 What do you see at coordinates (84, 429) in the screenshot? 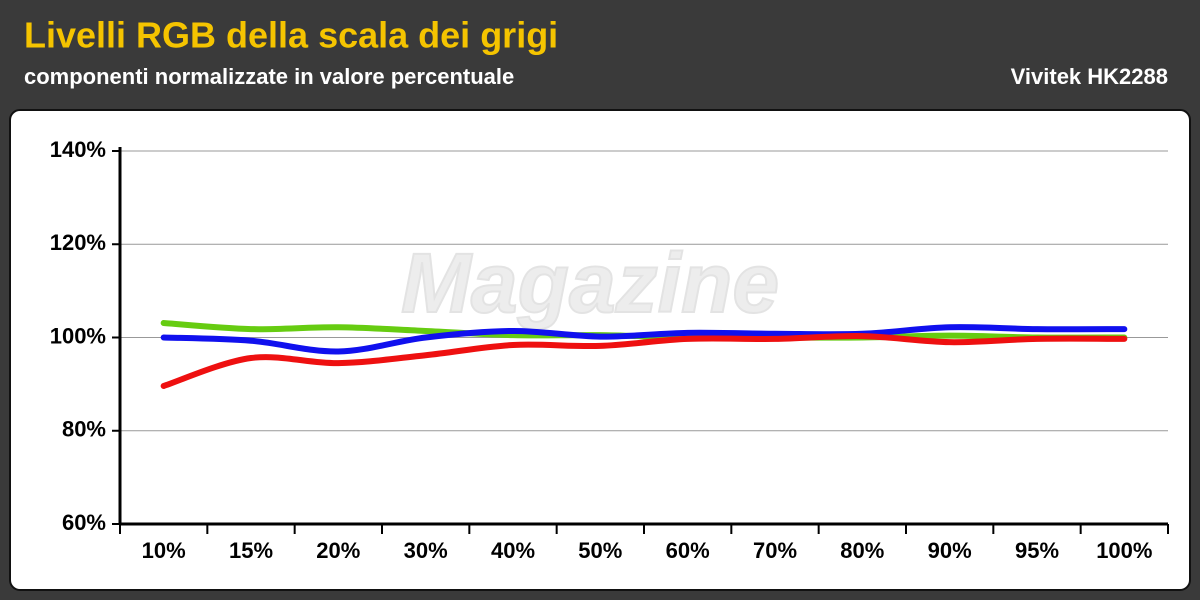
I see `y-tick-label: 80%` at bounding box center [84, 429].